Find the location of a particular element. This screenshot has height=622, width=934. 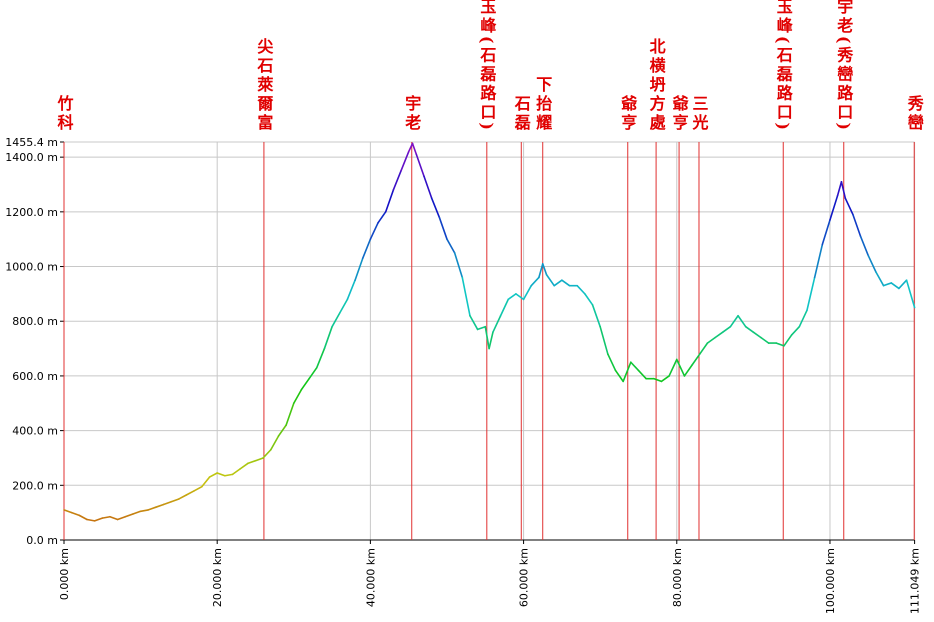

waypoint-label: 下抬耀 is located at coordinates (542, 104).